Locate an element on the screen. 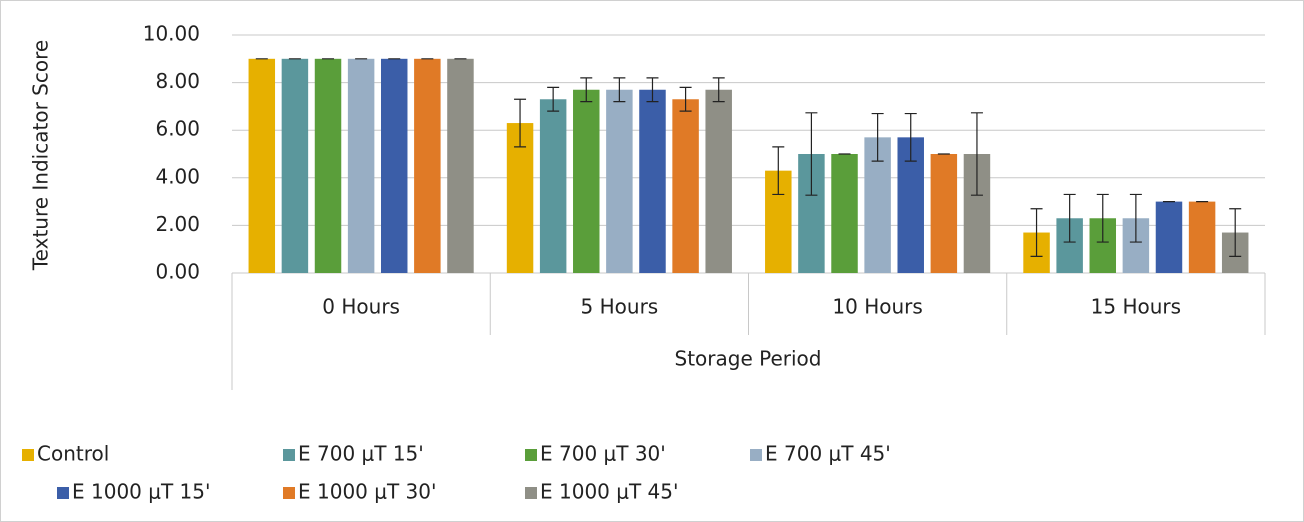  x-tick-label: 0 Hours is located at coordinates (361, 307).